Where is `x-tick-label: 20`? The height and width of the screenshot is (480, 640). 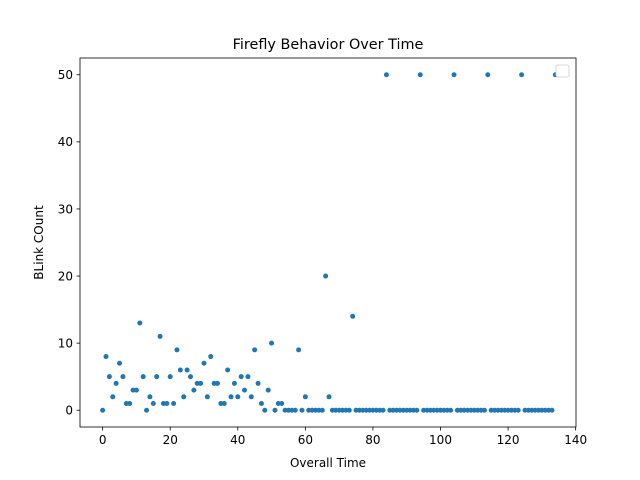 x-tick-label: 20 is located at coordinates (170, 440).